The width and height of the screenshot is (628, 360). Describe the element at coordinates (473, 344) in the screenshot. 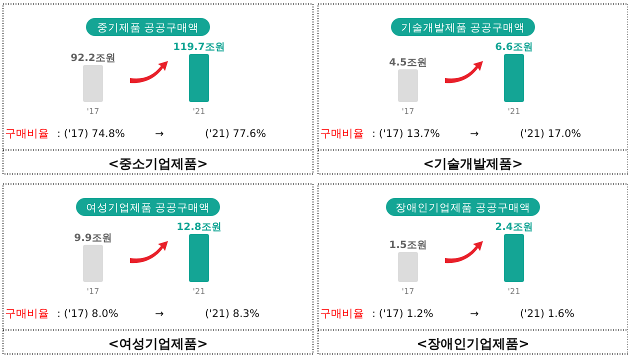

I see `x-axis-title: <장애인기업제품>` at that location.